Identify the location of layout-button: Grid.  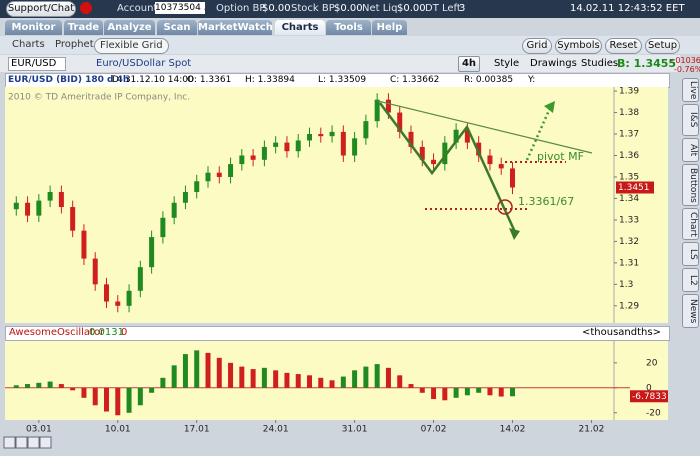
(537, 46).